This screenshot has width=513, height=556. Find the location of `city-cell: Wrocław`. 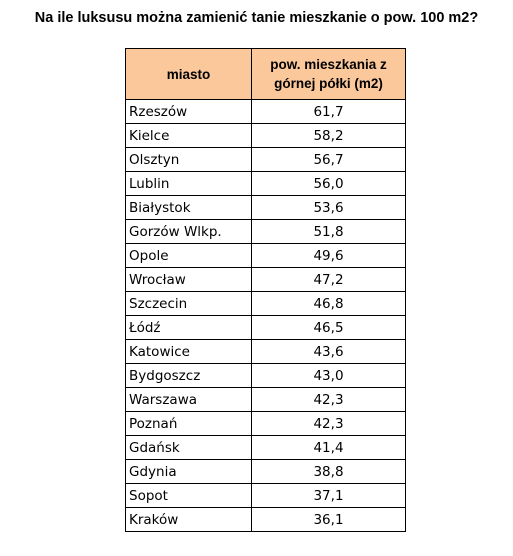

city-cell: Wrocław is located at coordinates (188, 279).